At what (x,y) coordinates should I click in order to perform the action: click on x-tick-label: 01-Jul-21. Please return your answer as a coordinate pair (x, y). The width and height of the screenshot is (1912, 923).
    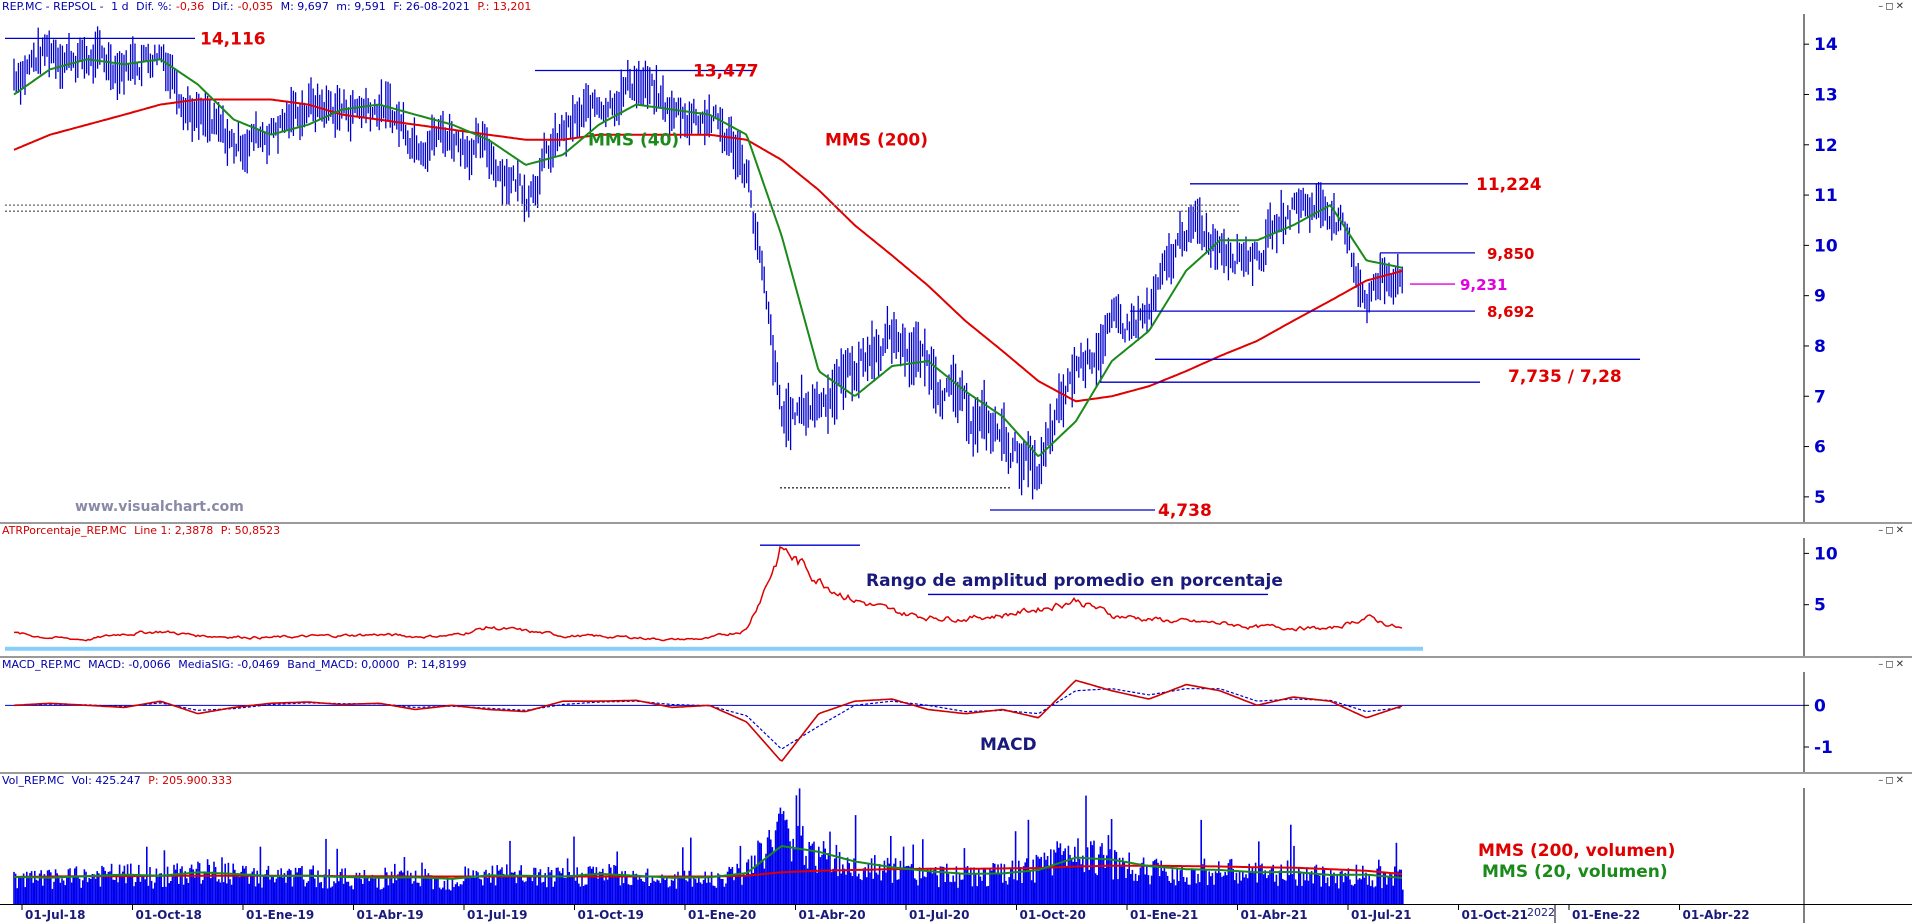
    Looking at the image, I should click on (1381, 915).